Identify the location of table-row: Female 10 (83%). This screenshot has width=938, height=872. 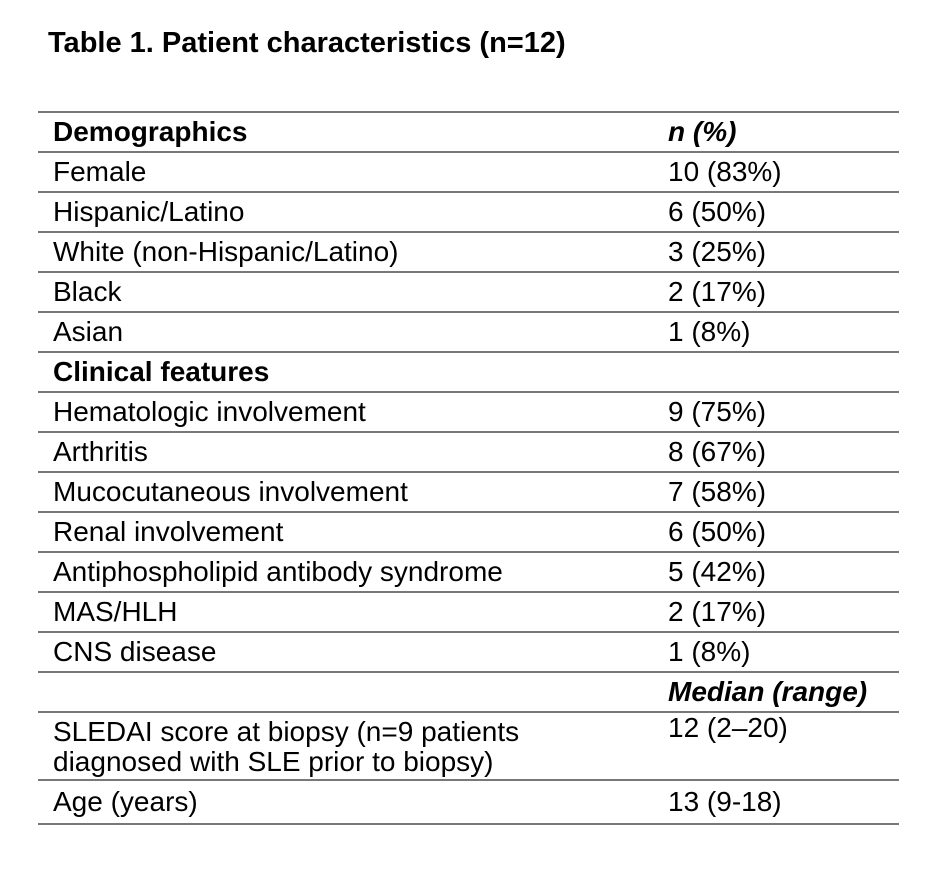
(468, 171).